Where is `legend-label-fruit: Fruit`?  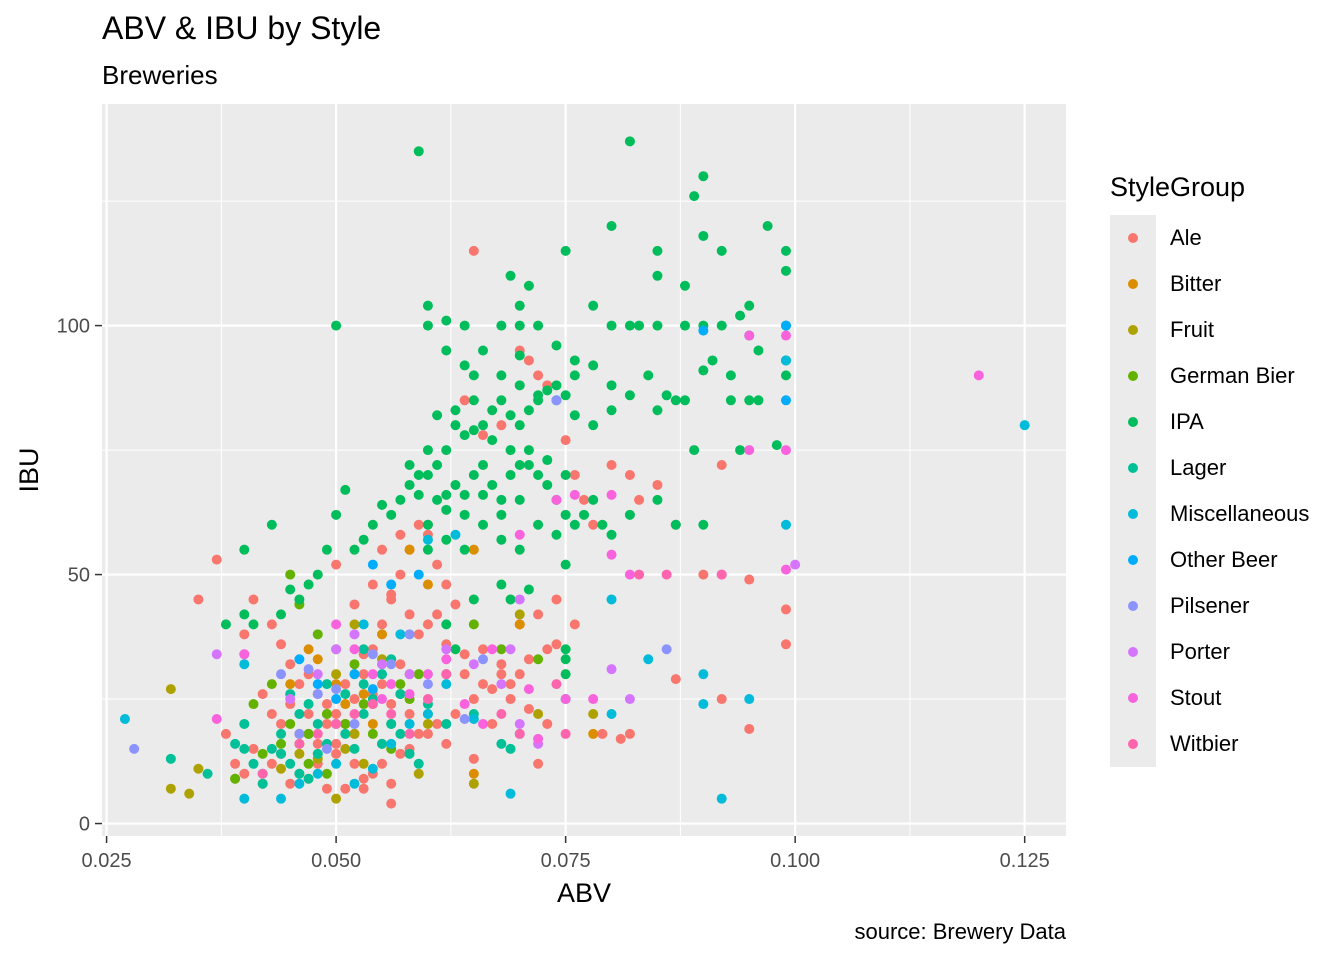 legend-label-fruit: Fruit is located at coordinates (1192, 329).